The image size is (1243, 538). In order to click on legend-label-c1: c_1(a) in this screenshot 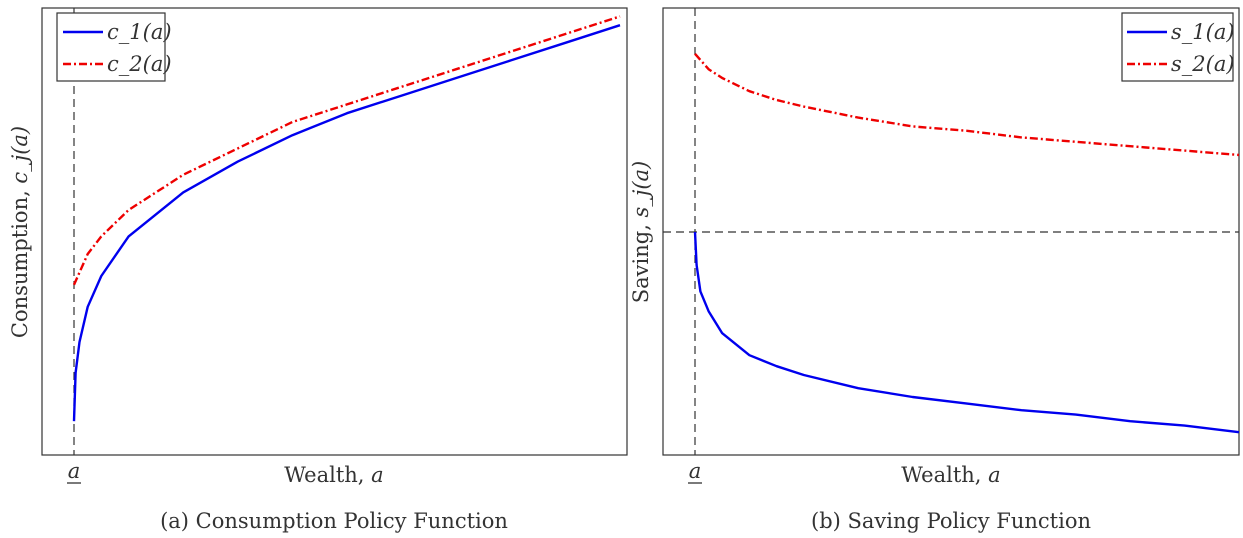, I will do `click(139, 32)`.